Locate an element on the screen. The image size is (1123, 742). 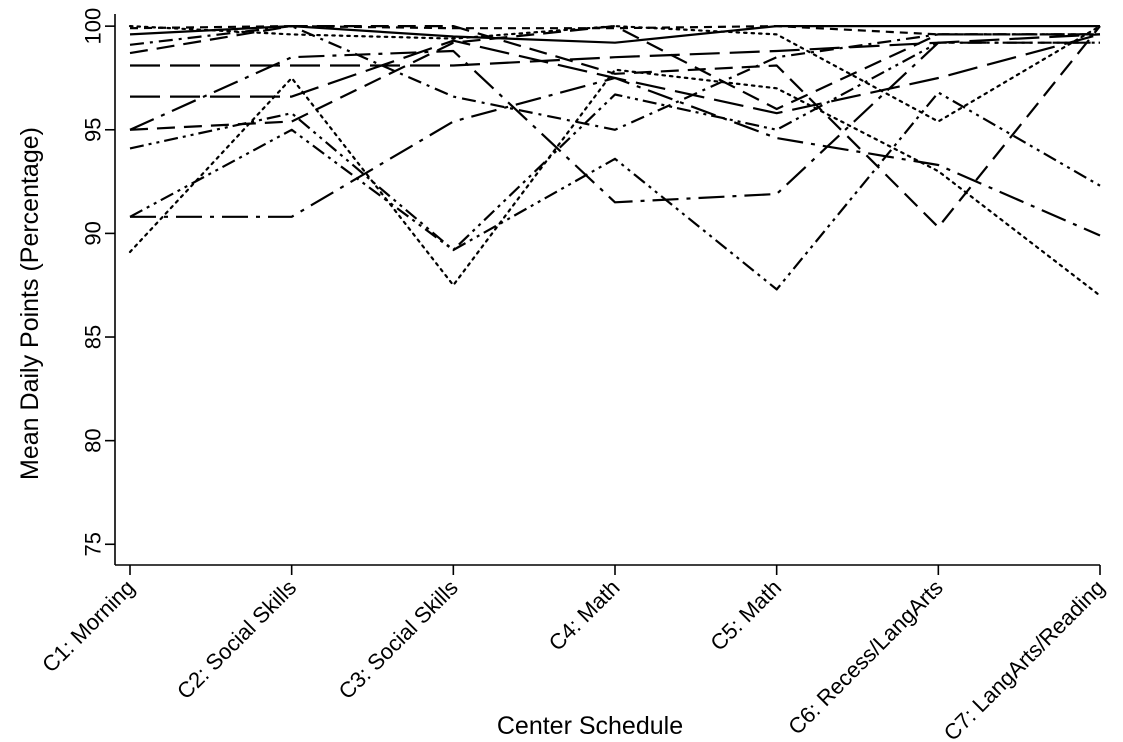
x-tick-label: C1: Morning is located at coordinates (88, 626).